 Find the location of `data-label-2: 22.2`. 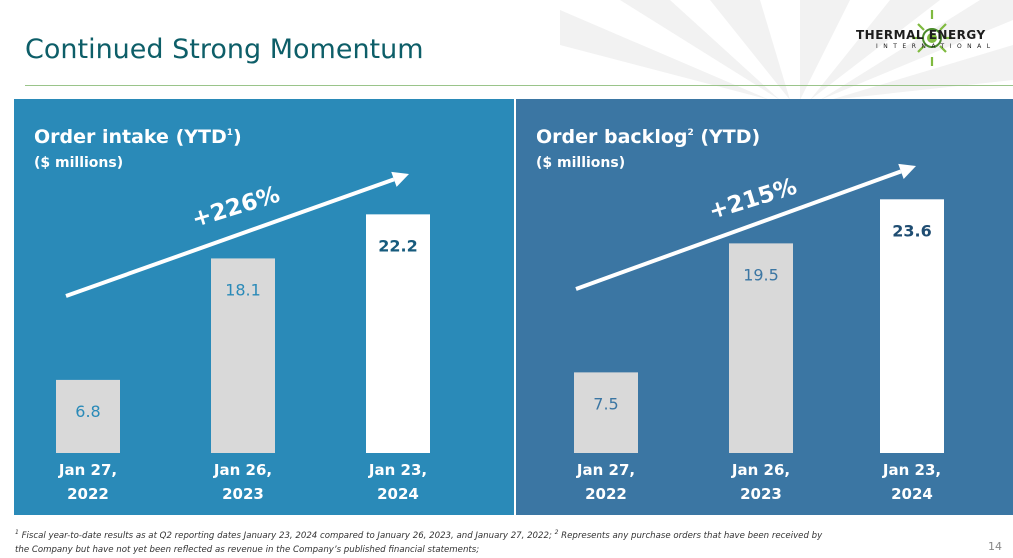

data-label-2: 22.2 is located at coordinates (397, 245).